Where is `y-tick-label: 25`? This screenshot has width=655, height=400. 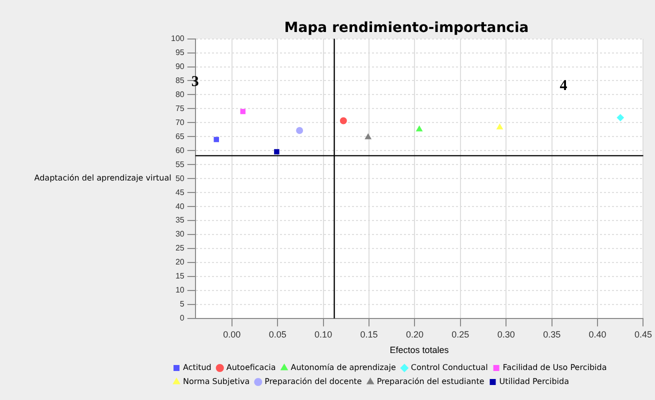 y-tick-label: 25 is located at coordinates (180, 248).